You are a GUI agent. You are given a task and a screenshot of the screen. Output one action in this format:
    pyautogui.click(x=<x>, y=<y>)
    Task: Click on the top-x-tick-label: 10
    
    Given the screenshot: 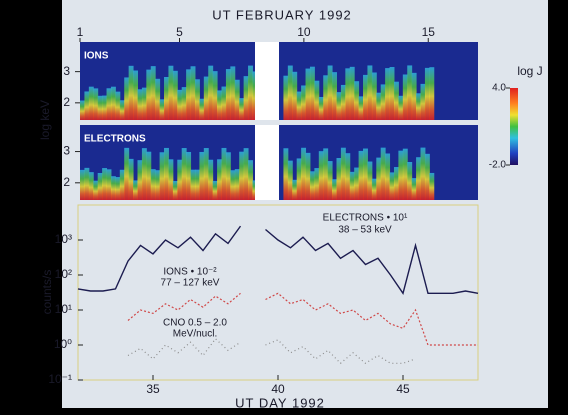 What is the action you would take?
    pyautogui.click(x=304, y=32)
    